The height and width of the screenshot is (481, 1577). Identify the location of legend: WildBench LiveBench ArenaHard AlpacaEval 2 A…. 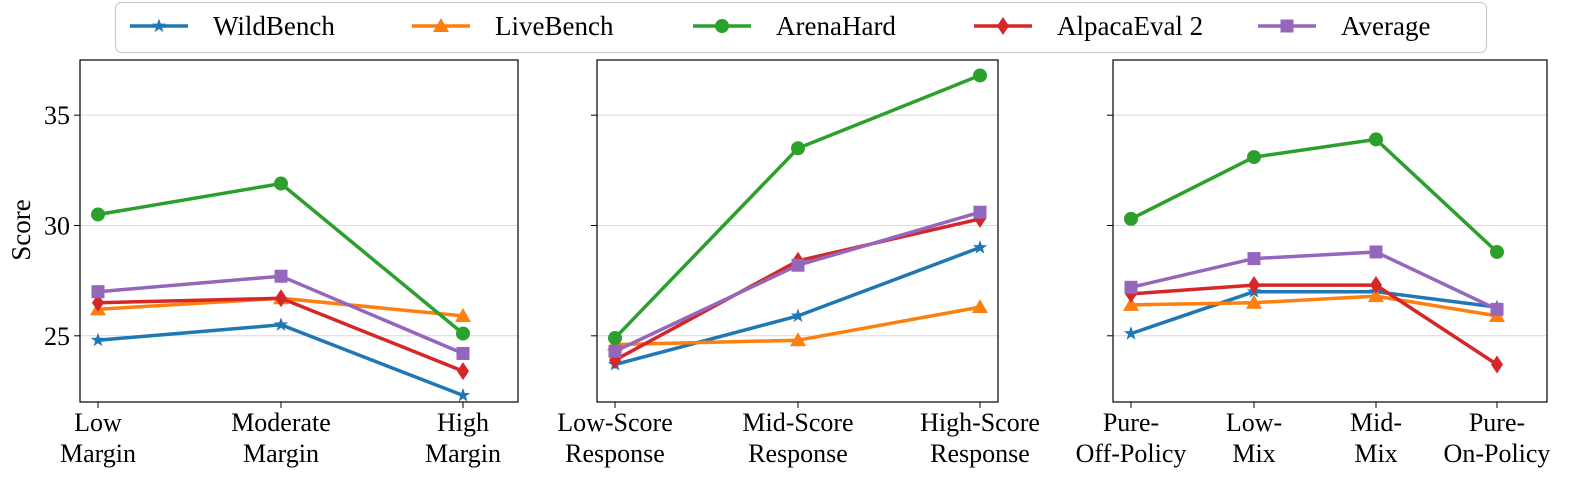
(801, 27).